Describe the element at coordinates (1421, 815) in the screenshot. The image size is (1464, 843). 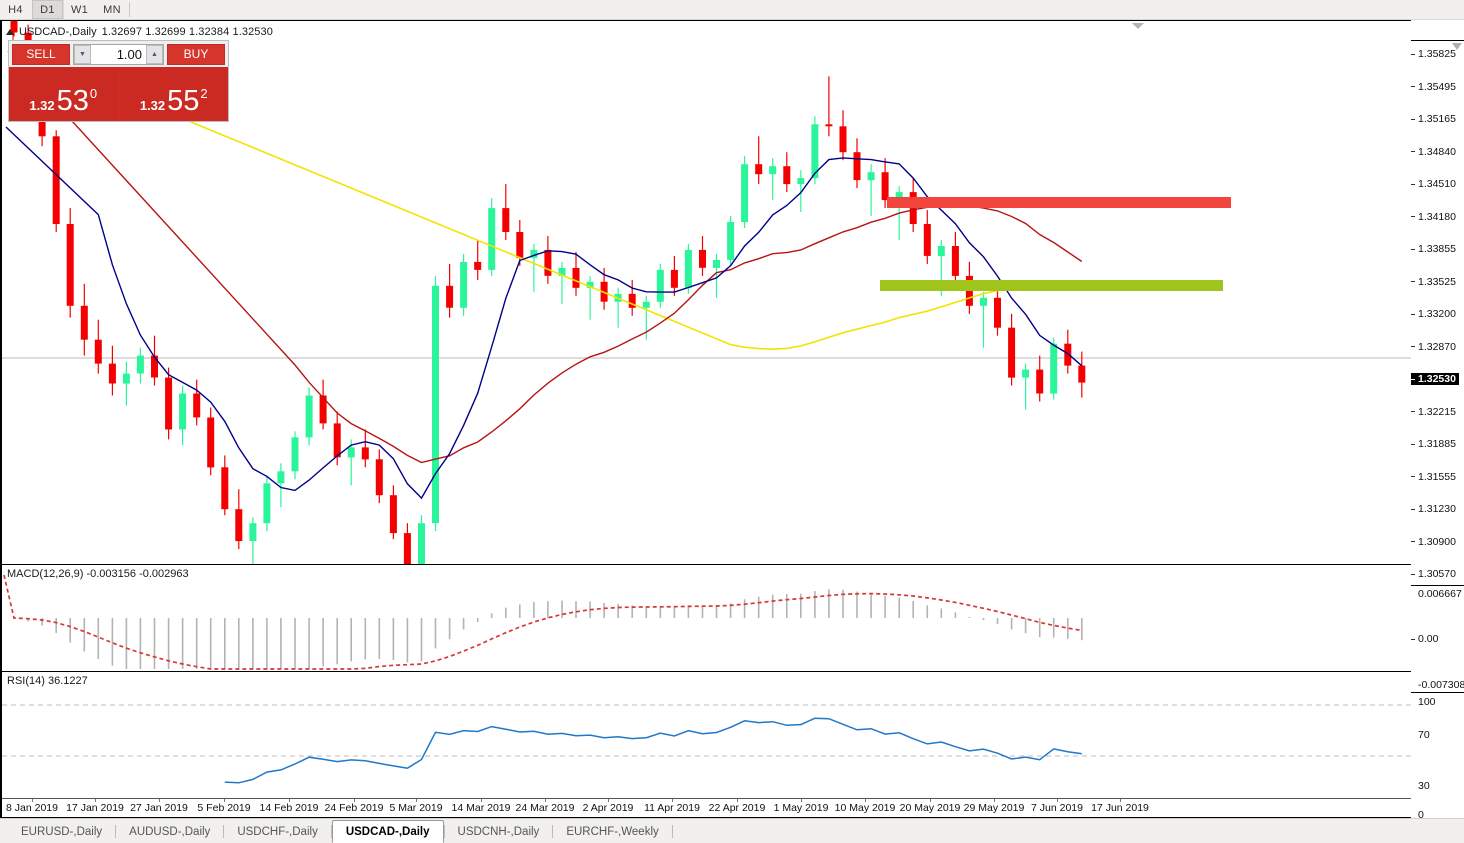
I see `rsi-tick: 0` at that location.